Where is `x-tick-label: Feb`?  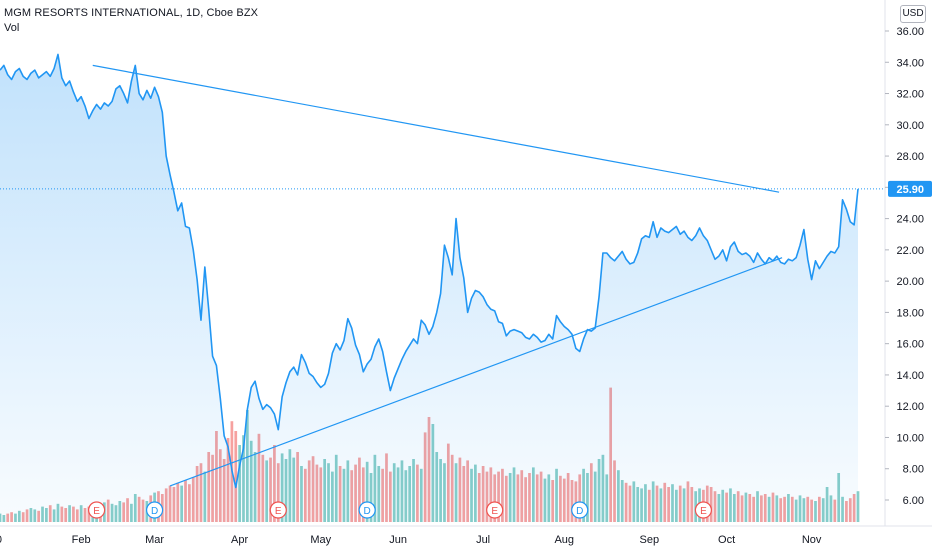 x-tick-label: Feb is located at coordinates (81, 540).